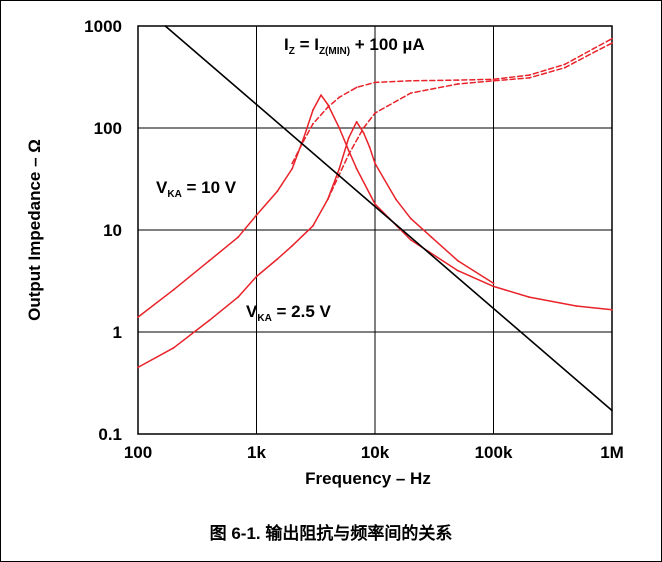 This screenshot has width=662, height=562. I want to click on x-tick-labels: 100 1k 10k 100k 1M, so click(374, 452).